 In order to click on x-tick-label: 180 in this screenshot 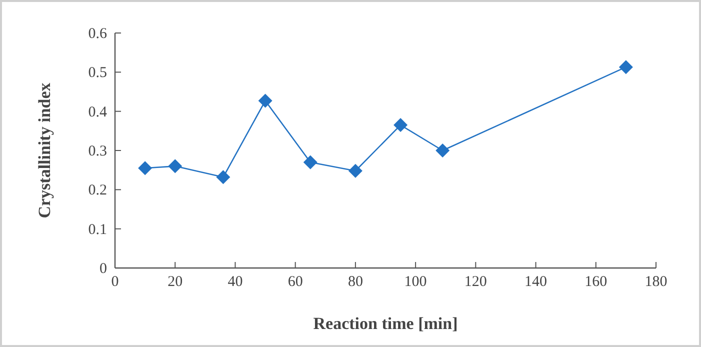, I will do `click(656, 282)`.